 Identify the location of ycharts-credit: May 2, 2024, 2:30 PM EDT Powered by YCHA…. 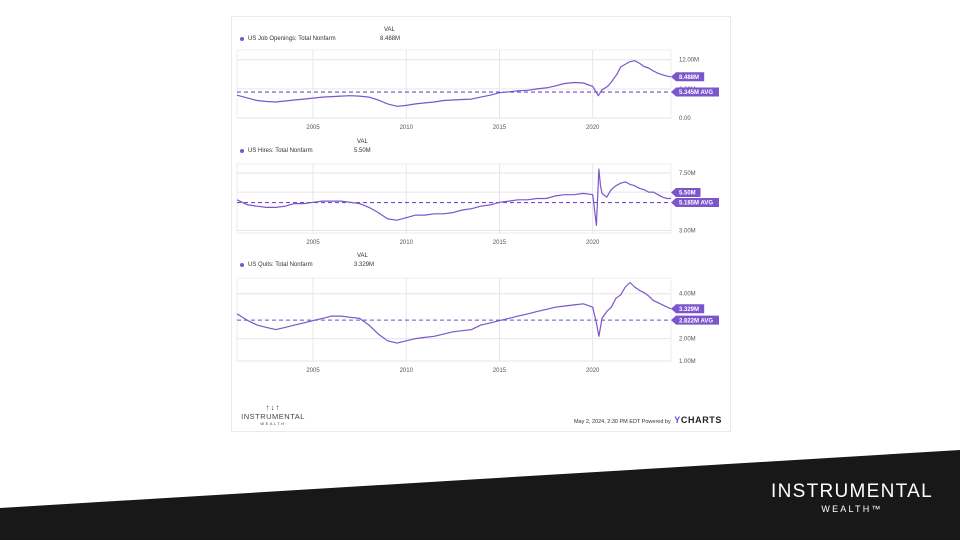
(648, 420).